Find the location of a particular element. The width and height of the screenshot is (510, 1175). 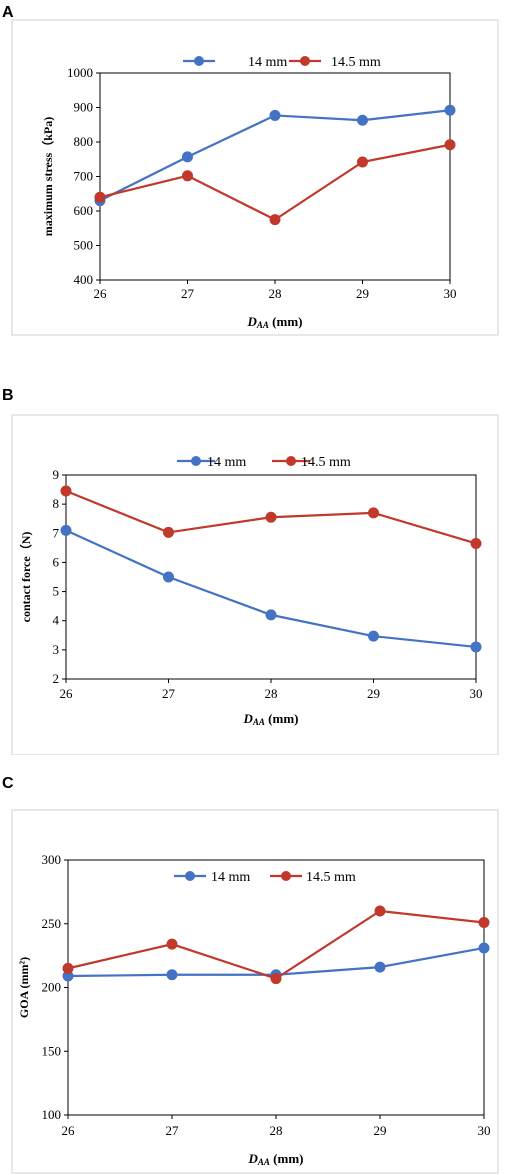

y-tick-label: 500 is located at coordinates (84, 245).